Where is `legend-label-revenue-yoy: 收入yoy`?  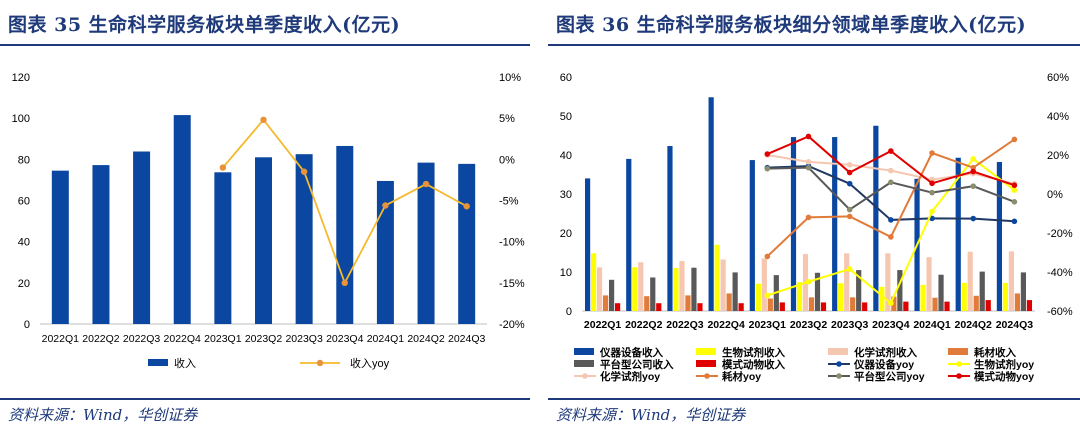
legend-label-revenue-yoy: 收入yoy is located at coordinates (370, 363).